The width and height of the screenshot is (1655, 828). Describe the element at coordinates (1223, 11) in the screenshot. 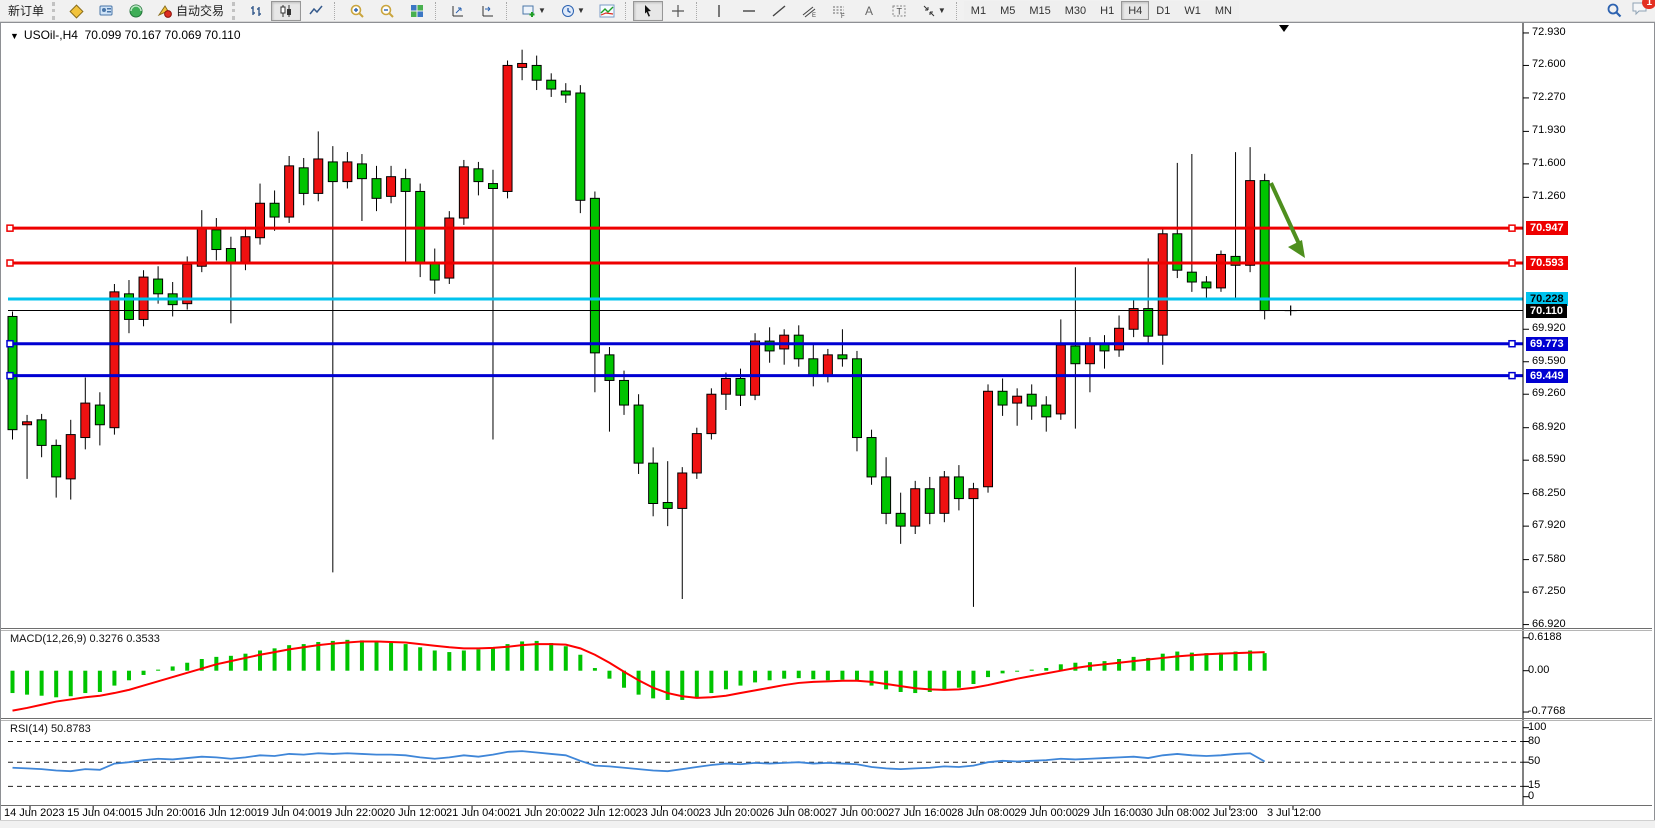

I see `timeframe-mn-button: MN` at that location.